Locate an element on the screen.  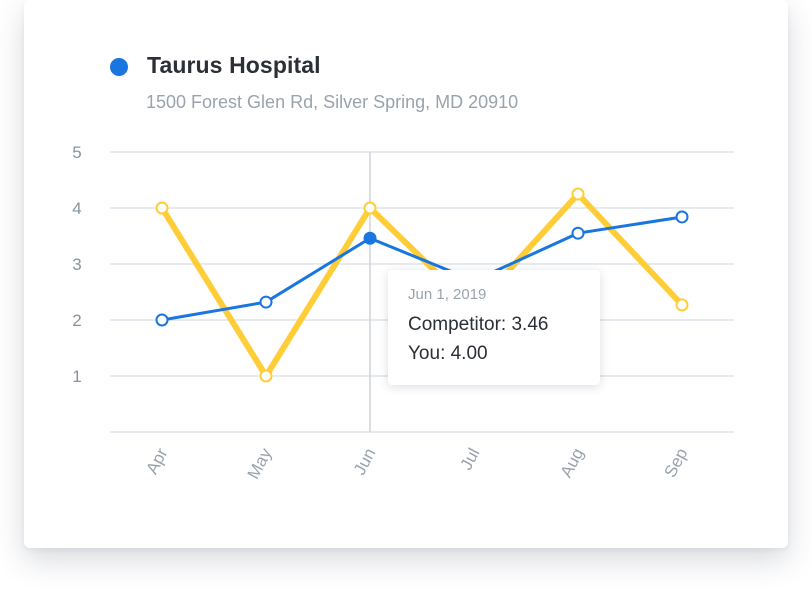
x-tick-label: Jun is located at coordinates (365, 461).